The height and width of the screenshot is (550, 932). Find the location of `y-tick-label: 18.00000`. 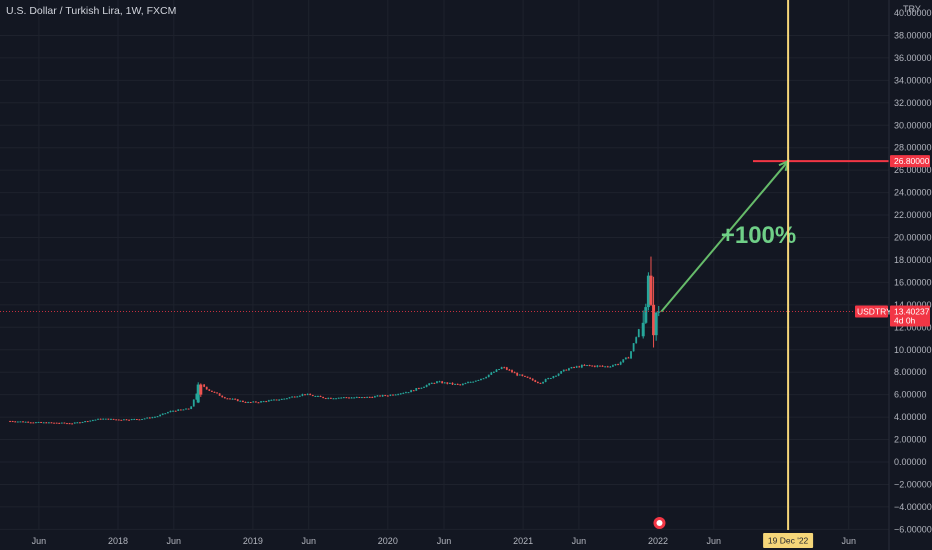

y-tick-label: 18.00000 is located at coordinates (913, 260).